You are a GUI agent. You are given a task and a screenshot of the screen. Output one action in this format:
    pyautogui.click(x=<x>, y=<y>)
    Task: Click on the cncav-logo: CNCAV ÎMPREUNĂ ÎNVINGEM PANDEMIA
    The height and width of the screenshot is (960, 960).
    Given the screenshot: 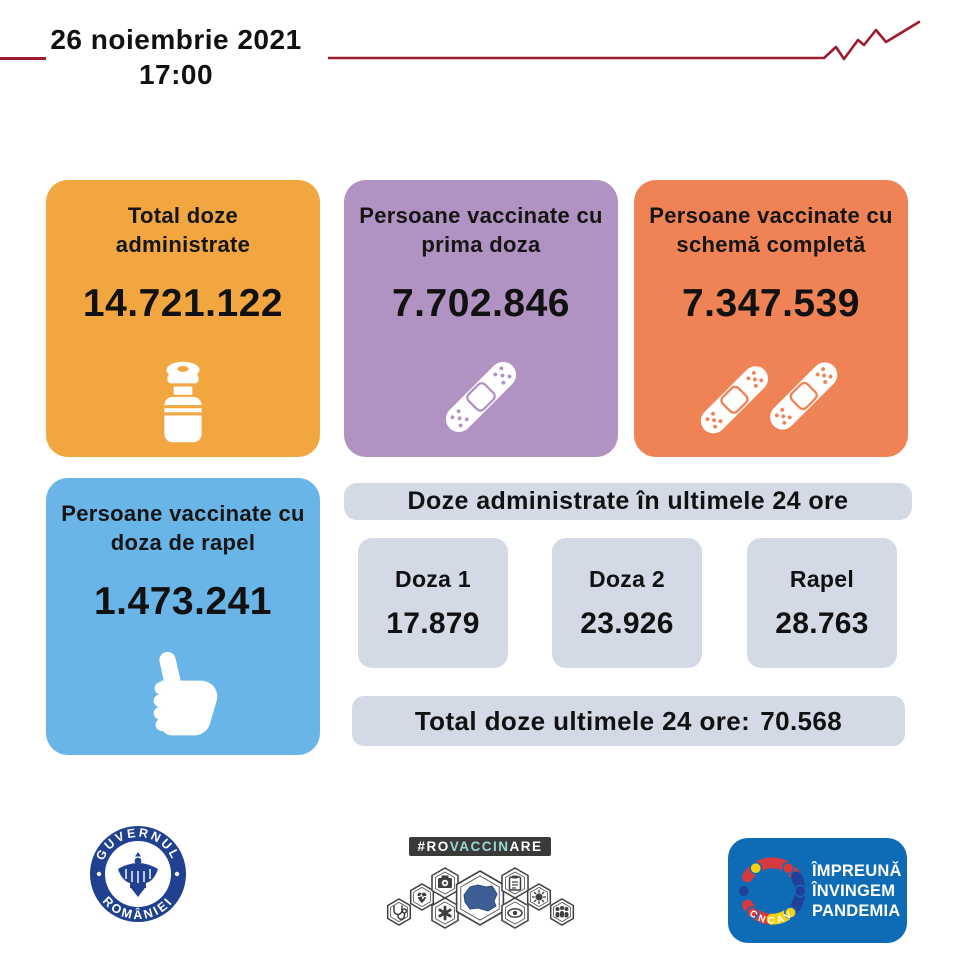 What is the action you would take?
    pyautogui.click(x=817, y=890)
    